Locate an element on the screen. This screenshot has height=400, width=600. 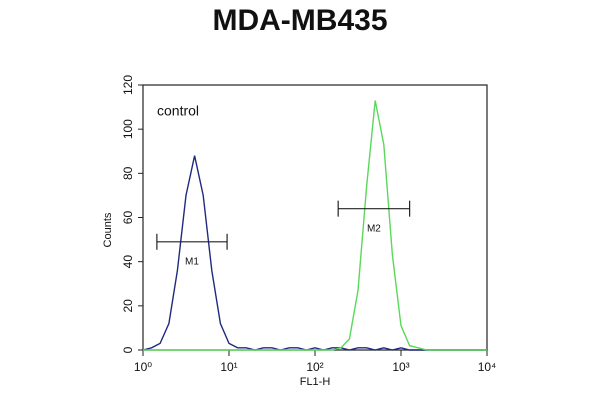
y-tick-label: 60 is located at coordinates (128, 218).